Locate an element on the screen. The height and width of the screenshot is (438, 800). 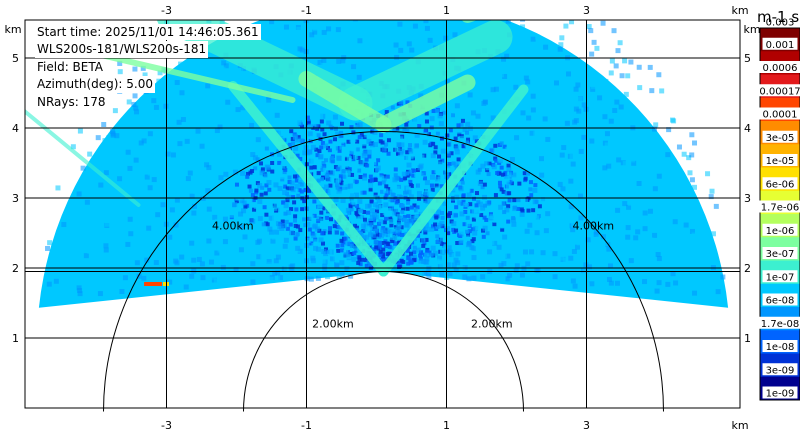
y-tick-label-right: 1 is located at coordinates (747, 338).